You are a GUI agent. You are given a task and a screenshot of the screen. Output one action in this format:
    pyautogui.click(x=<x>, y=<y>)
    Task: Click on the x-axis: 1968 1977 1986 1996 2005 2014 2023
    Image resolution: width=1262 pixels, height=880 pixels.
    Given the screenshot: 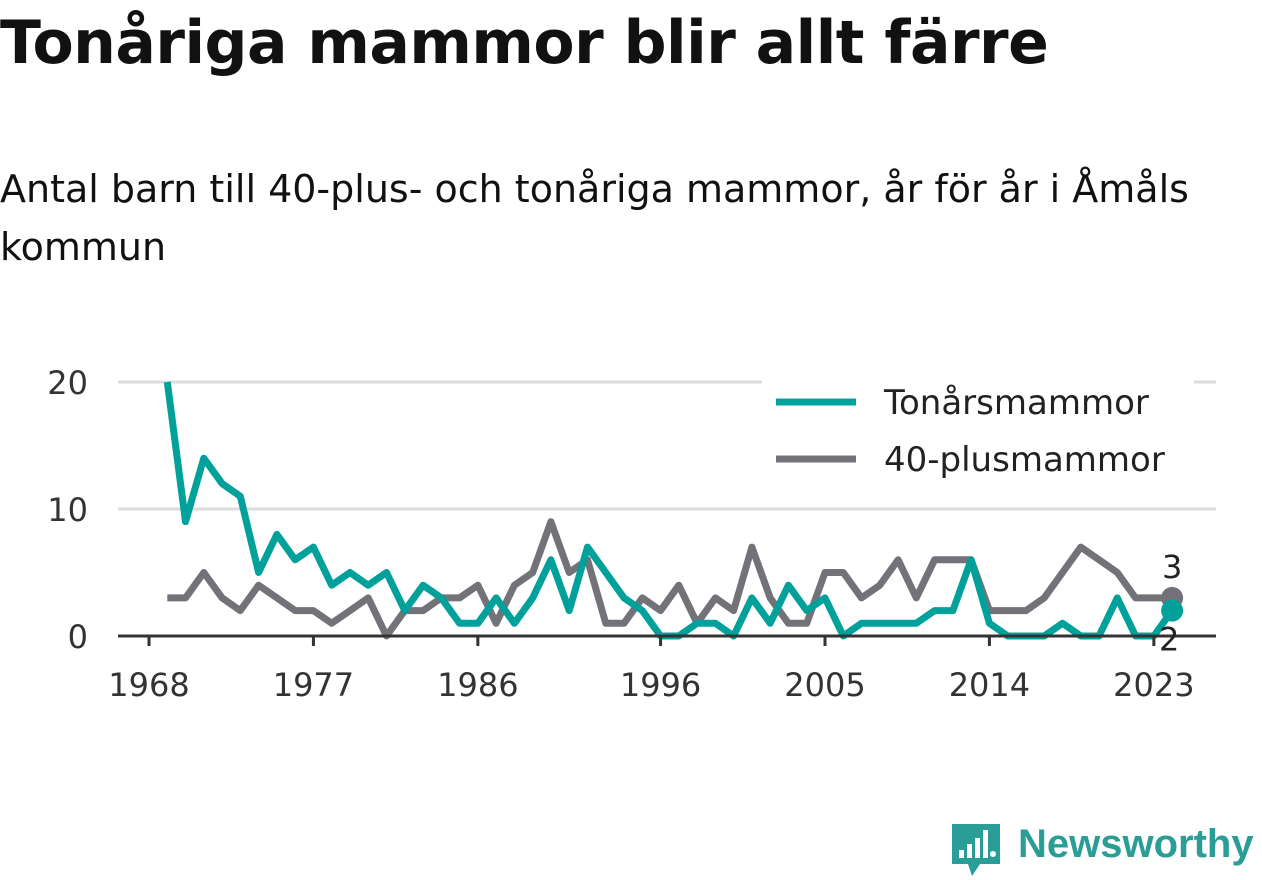 What is the action you would take?
    pyautogui.click(x=662, y=669)
    